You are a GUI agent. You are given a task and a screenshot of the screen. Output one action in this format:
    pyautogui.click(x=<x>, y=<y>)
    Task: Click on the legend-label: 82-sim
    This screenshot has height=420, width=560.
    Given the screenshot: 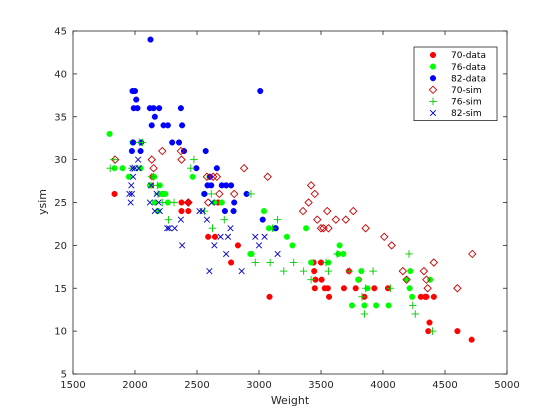 What is the action you would take?
    pyautogui.click(x=466, y=114)
    